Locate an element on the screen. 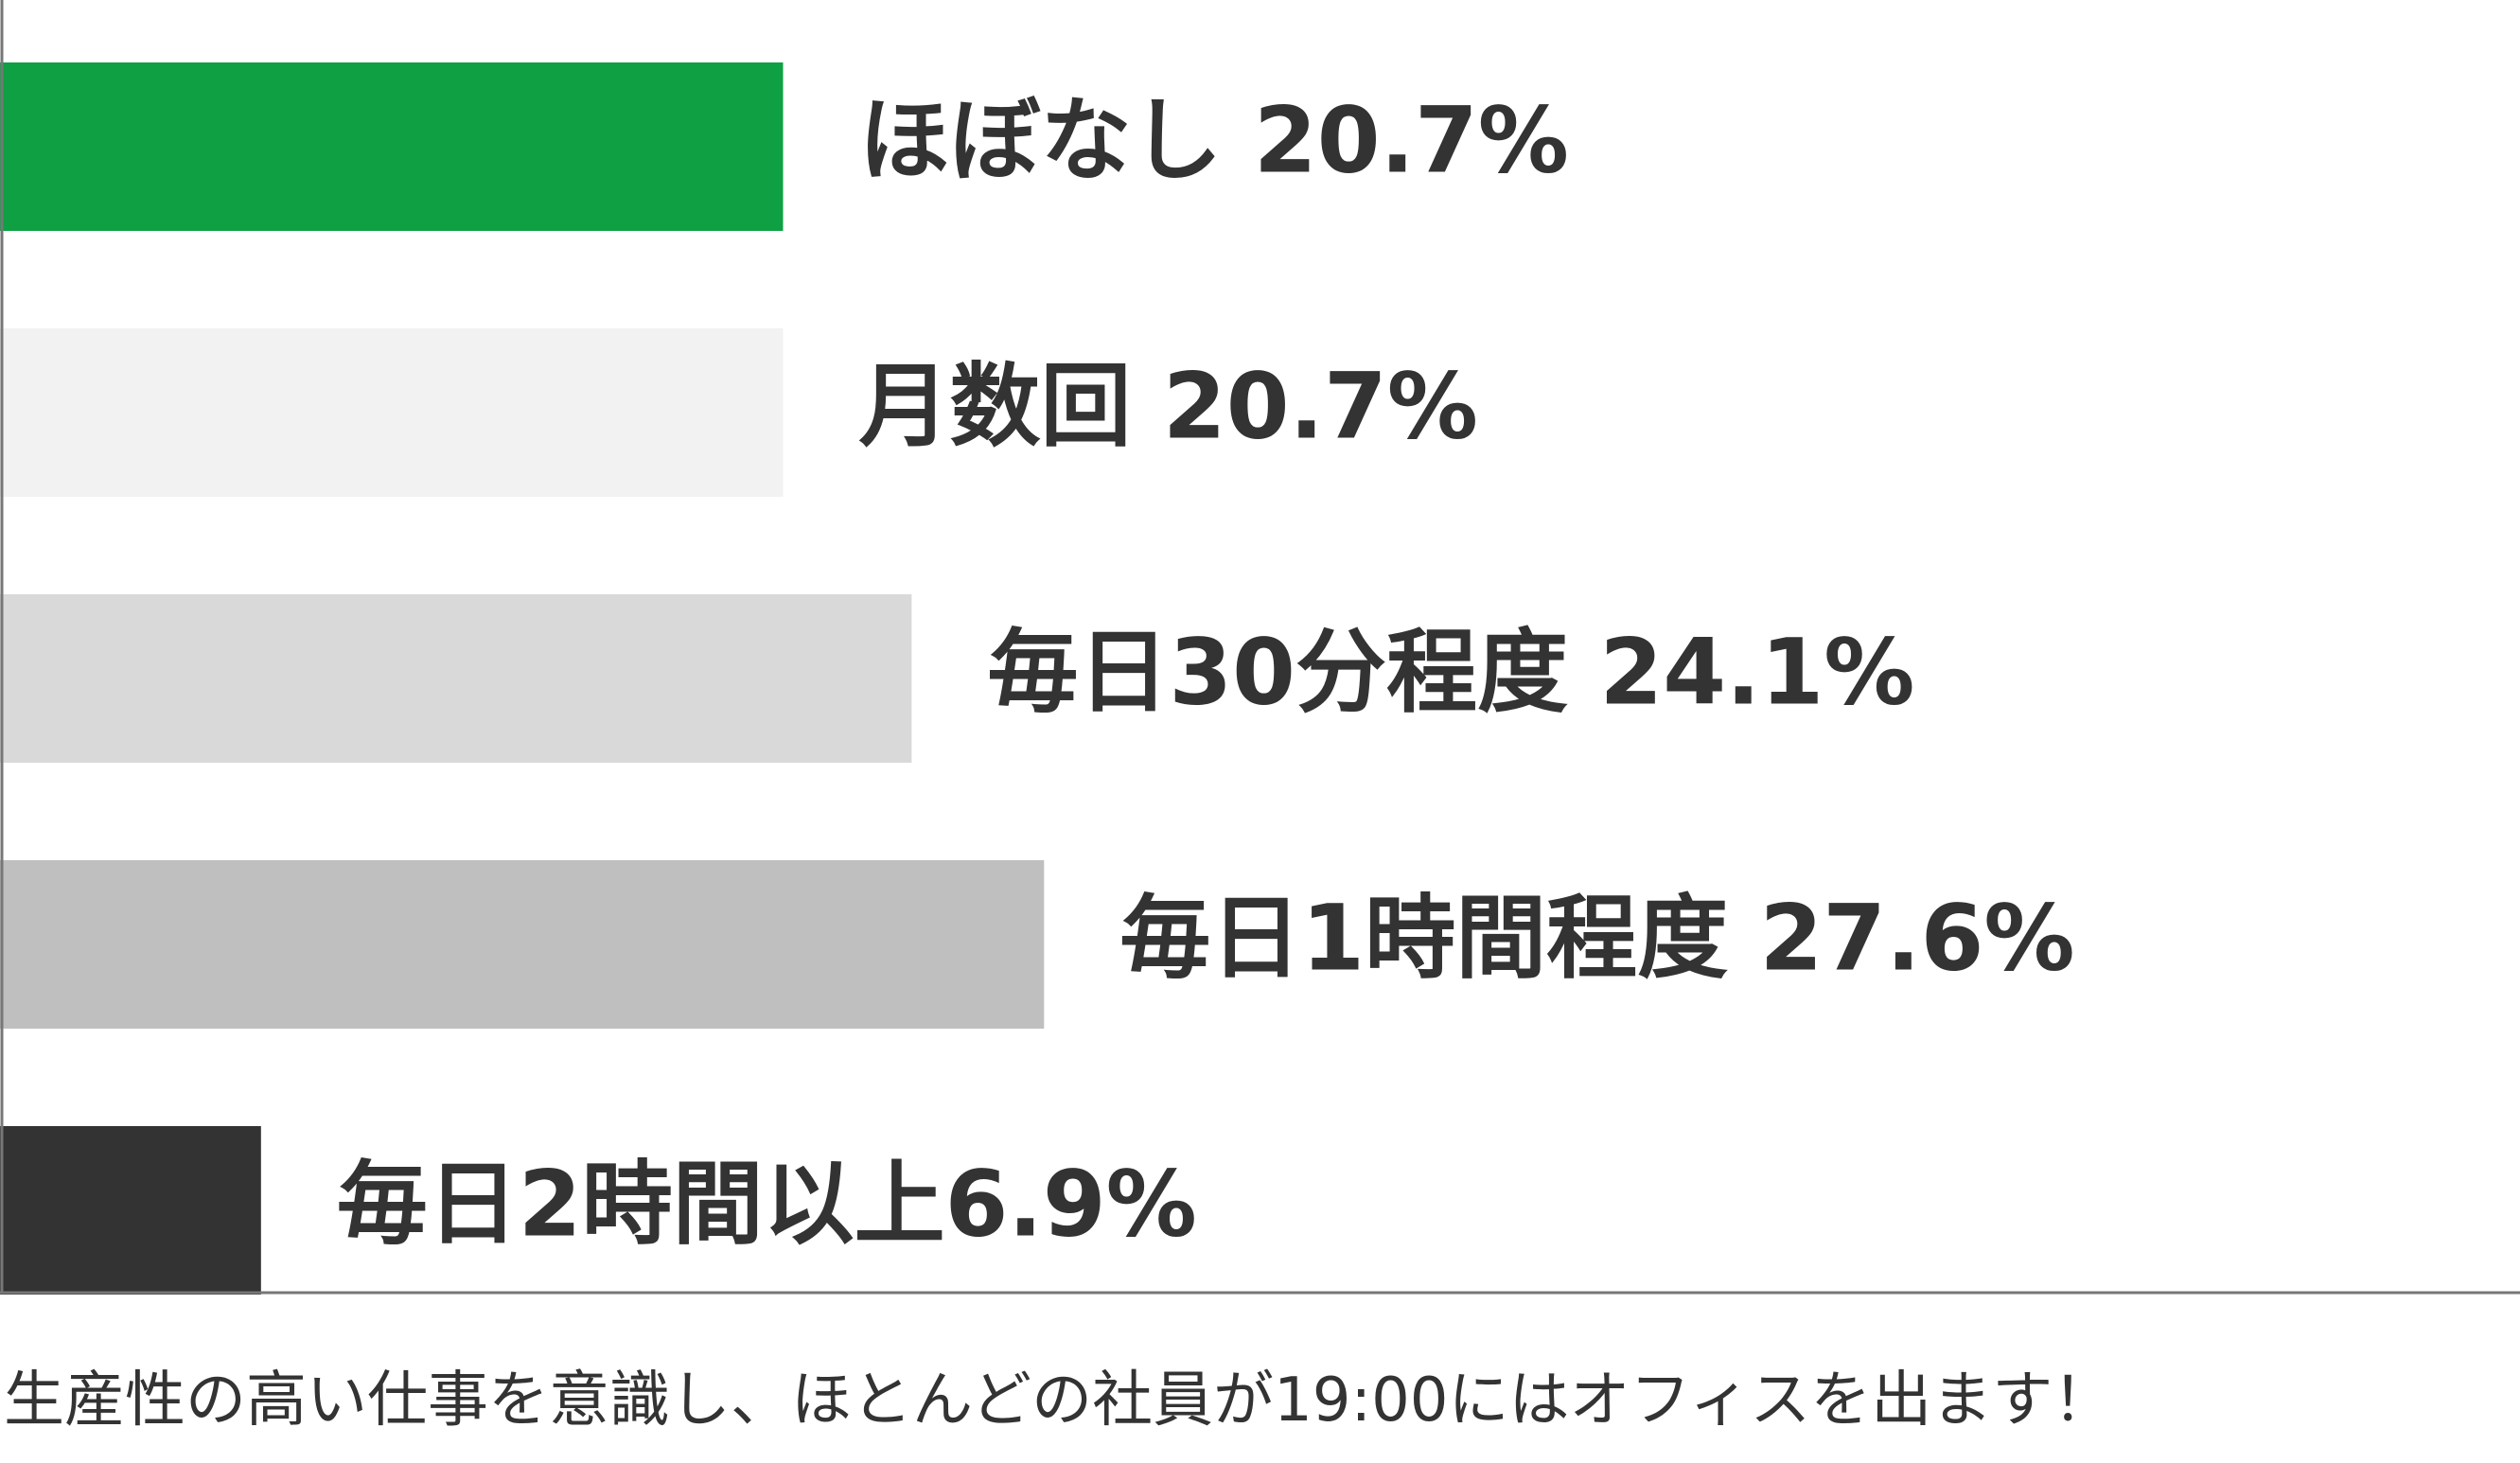 The height and width of the screenshot is (1463, 2520). bar-label-1: ほぼなし 20.7% is located at coordinates (1214, 140).